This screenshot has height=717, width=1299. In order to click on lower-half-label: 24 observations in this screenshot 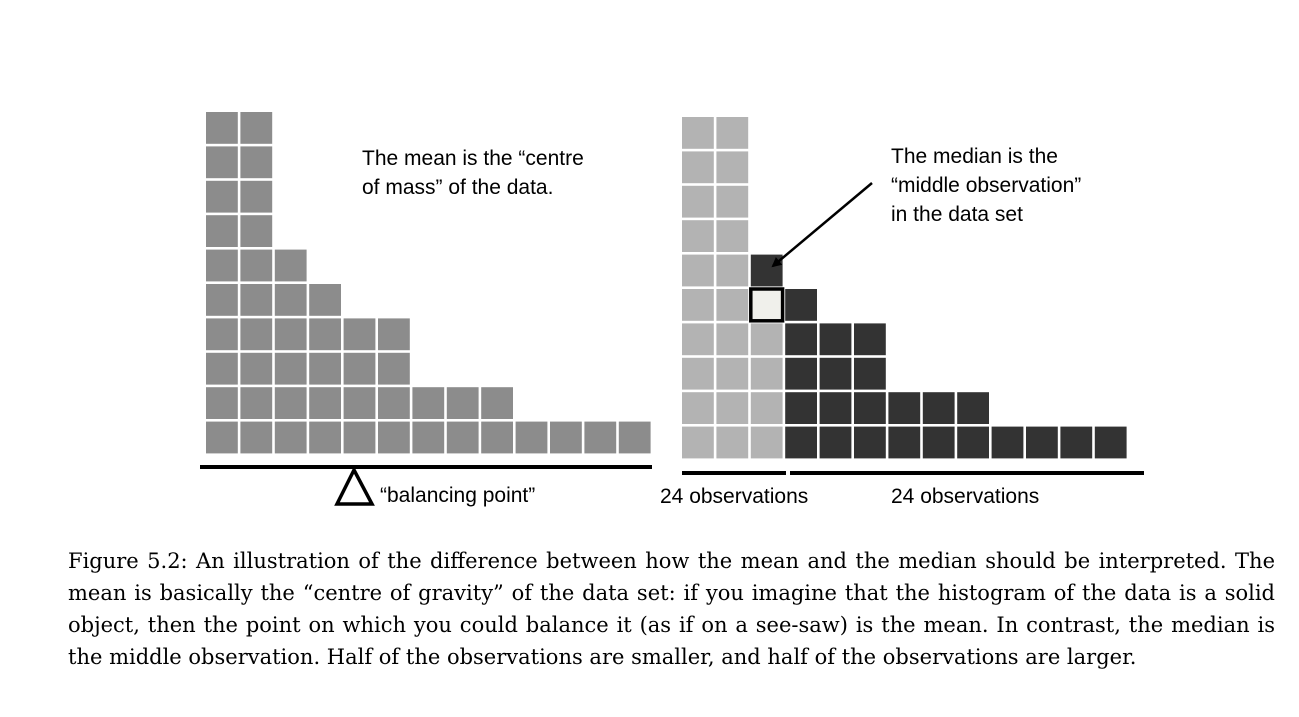, I will do `click(734, 496)`.